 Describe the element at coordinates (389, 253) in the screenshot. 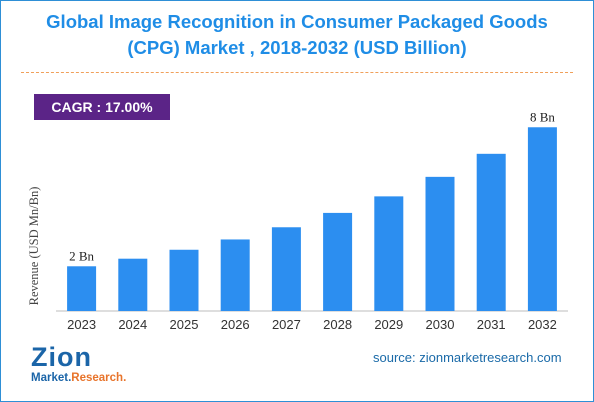

I see `bar-2029` at that location.